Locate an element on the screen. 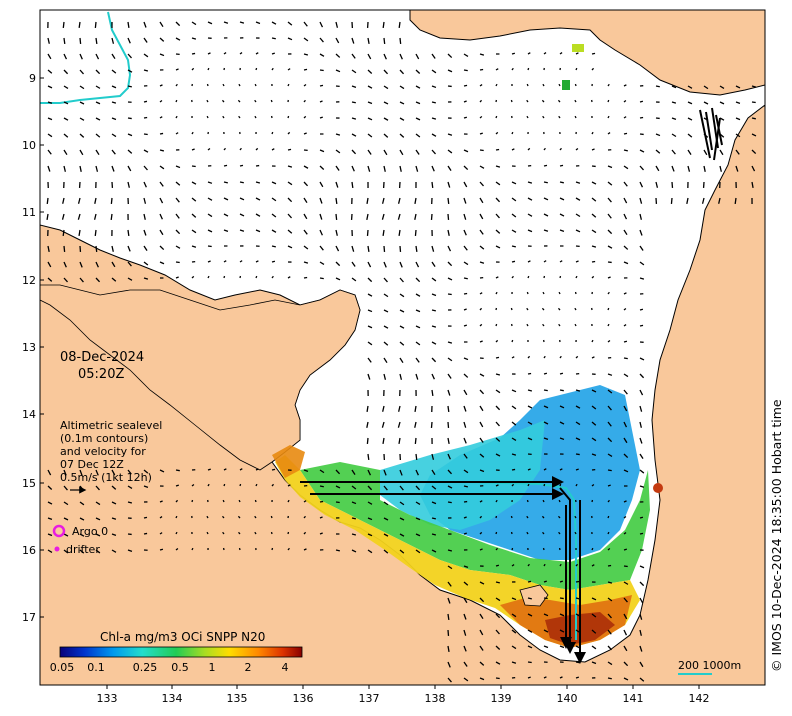 This screenshot has height=716, width=792. colorbar-tick-label: 2 is located at coordinates (248, 667).